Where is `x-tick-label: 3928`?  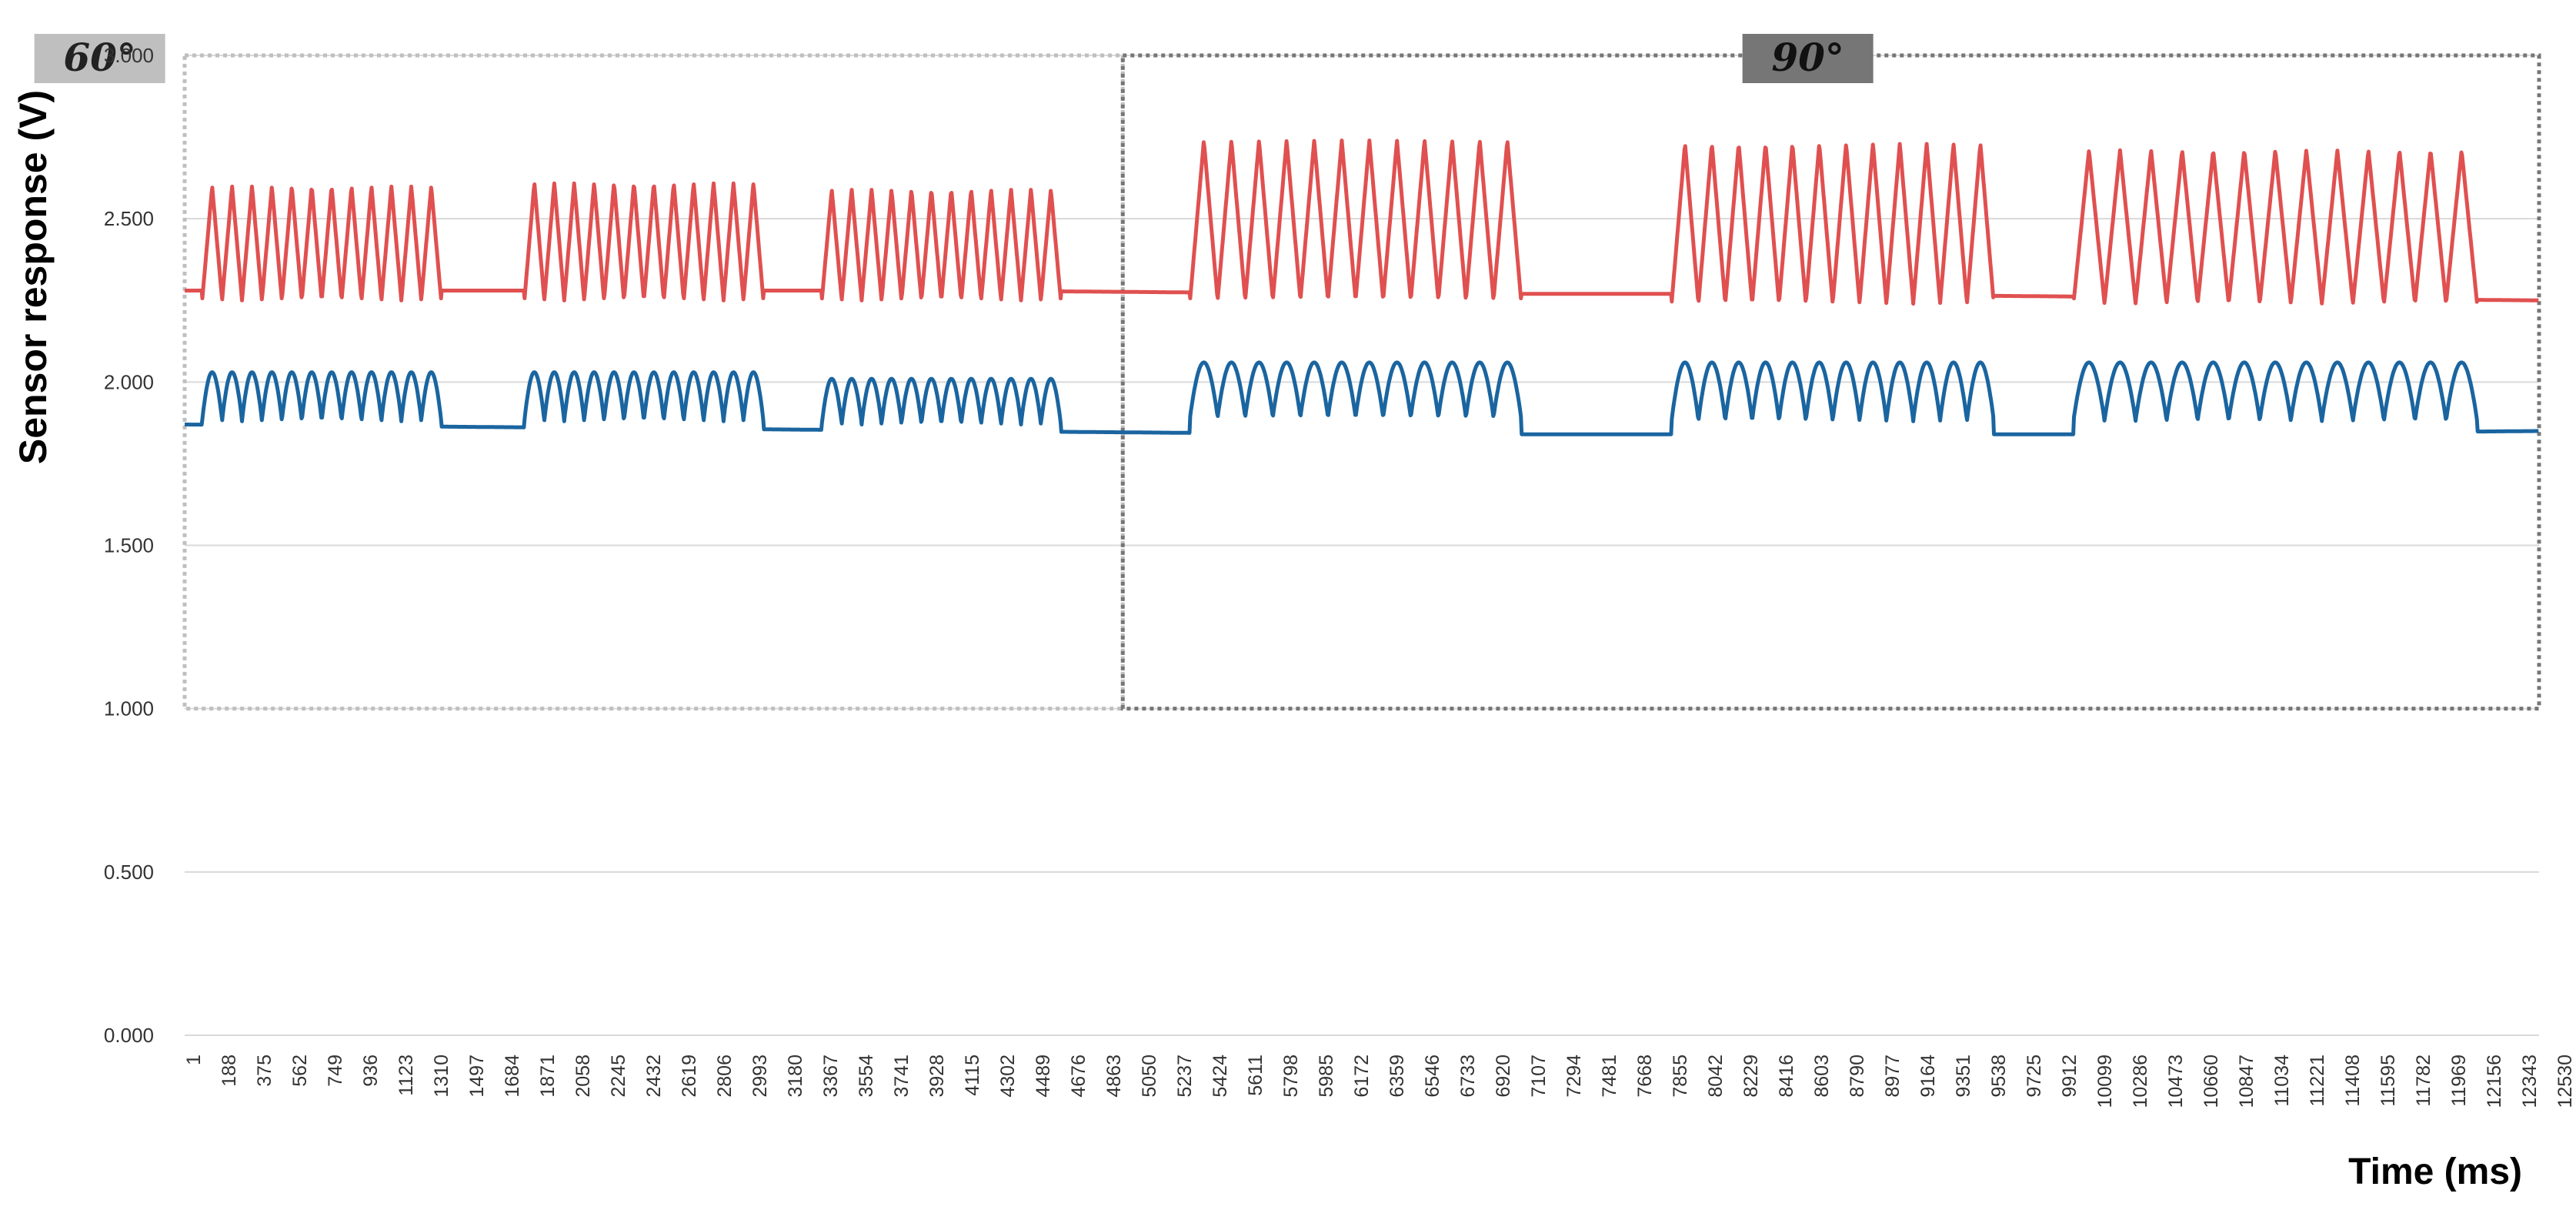 x-tick-label: 3928 is located at coordinates (937, 1076).